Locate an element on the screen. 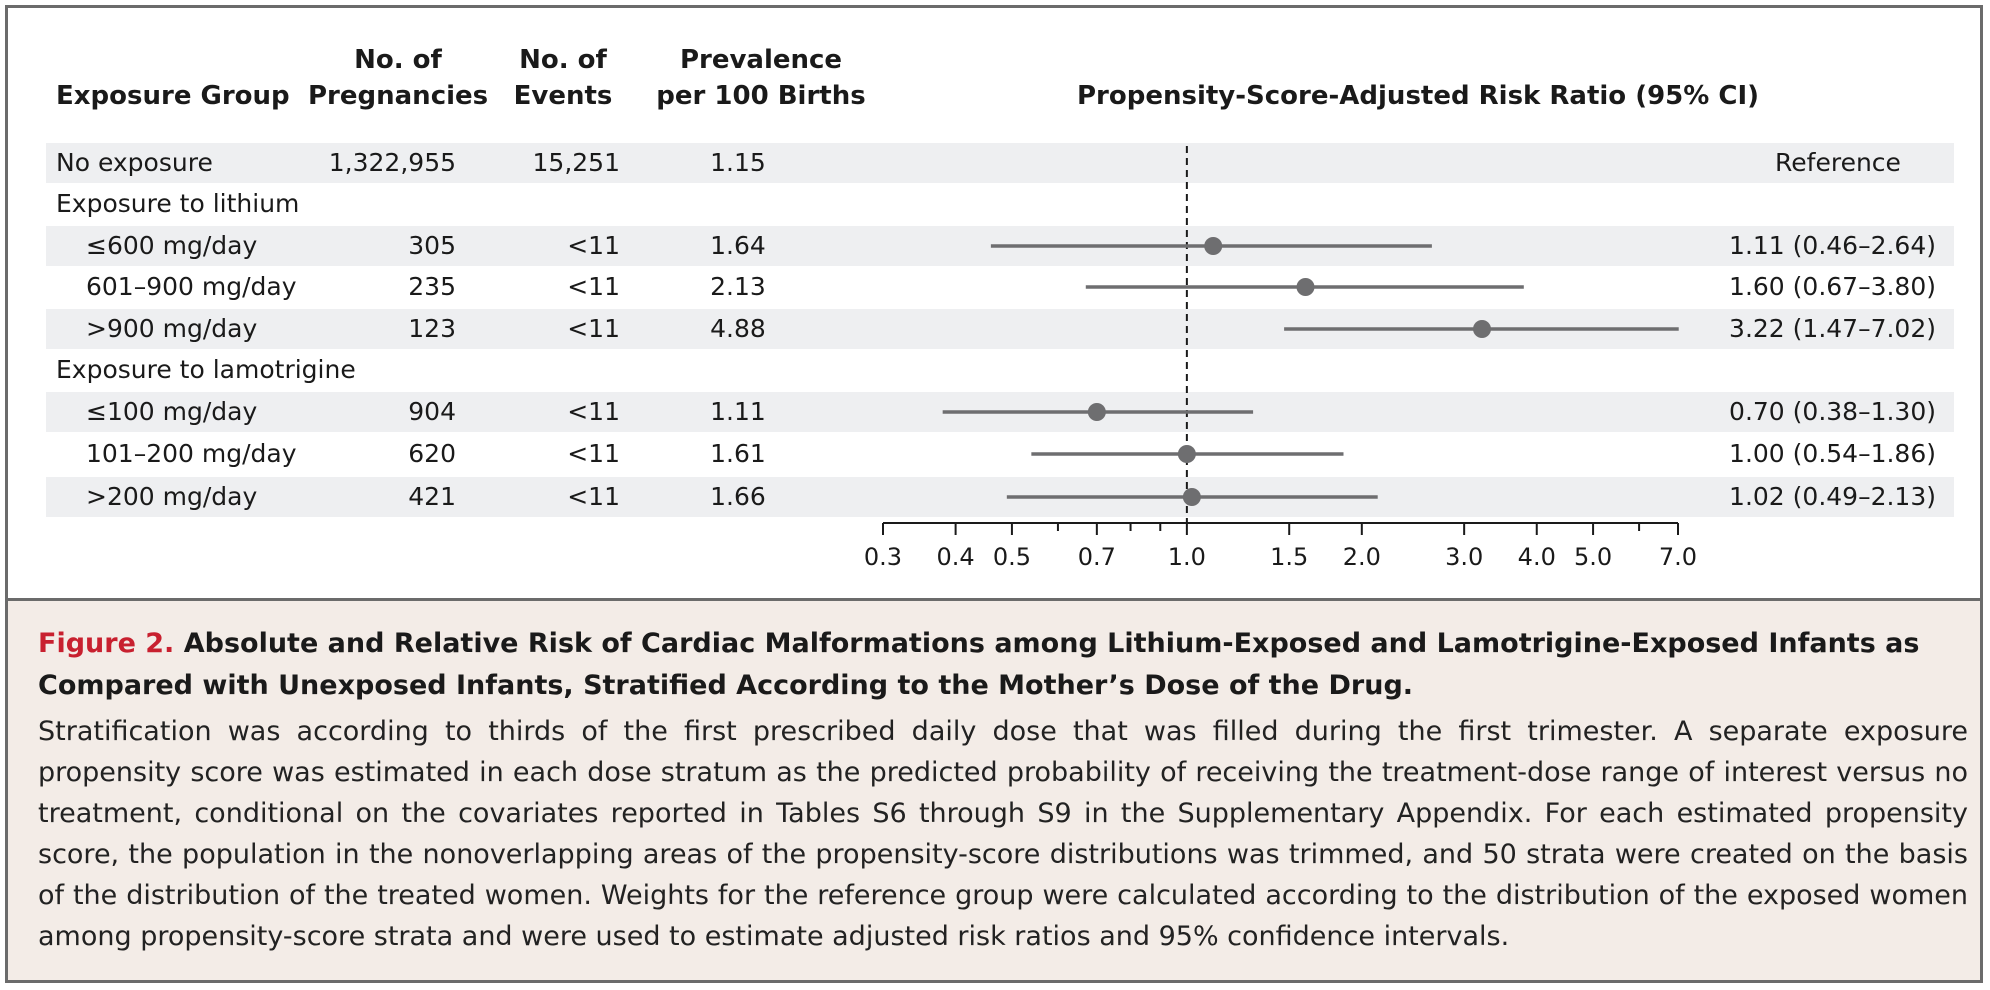 Image resolution: width=1990 pixels, height=990 pixels. row-label: 601–900 mg/day is located at coordinates (191, 286).